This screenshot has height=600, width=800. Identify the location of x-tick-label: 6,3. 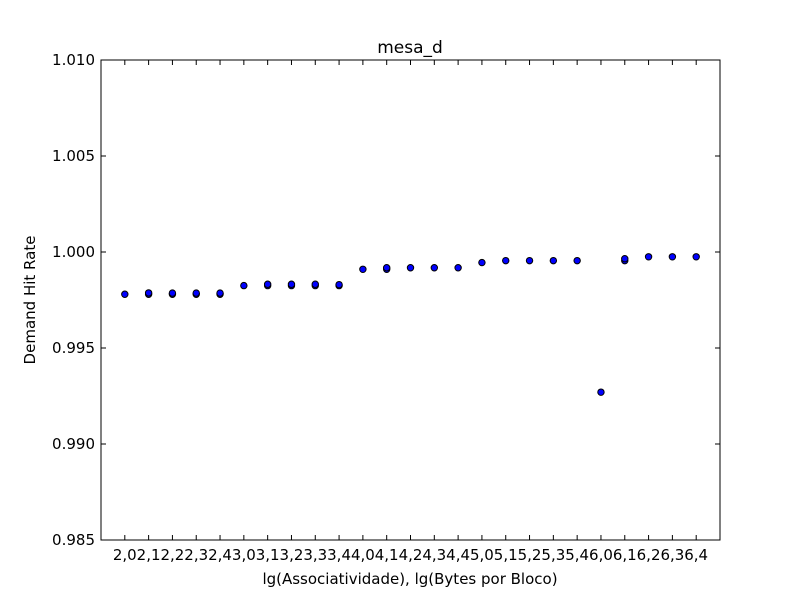
(672, 555).